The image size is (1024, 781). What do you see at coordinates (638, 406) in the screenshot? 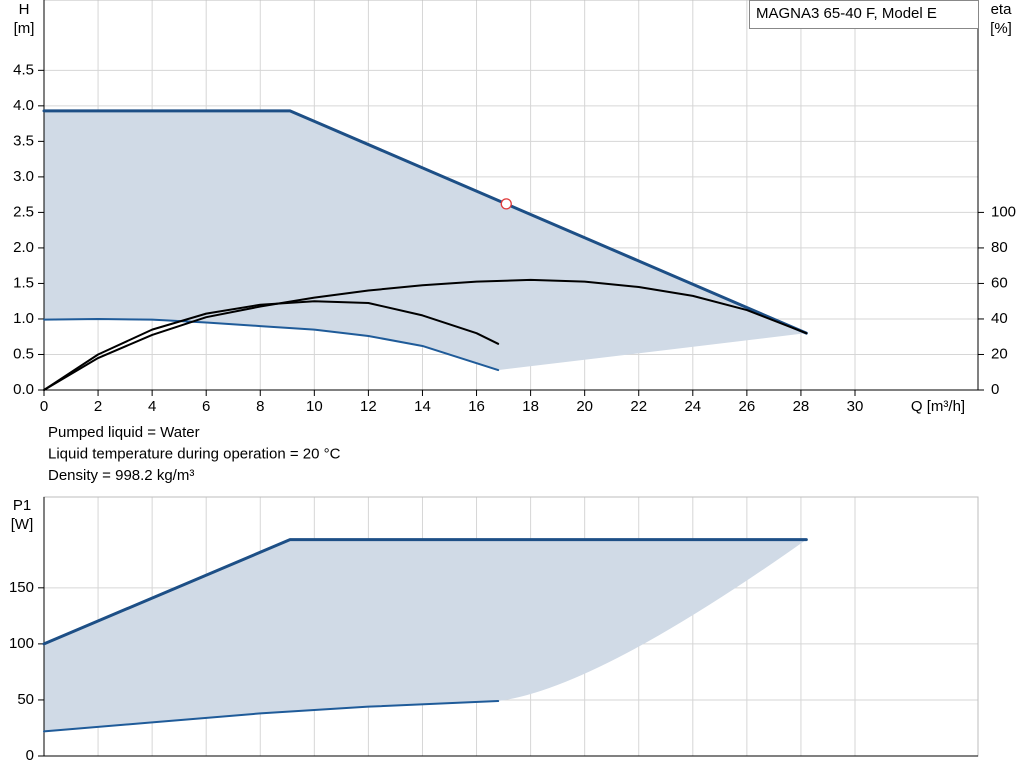
I see `x-tick-label: 22` at bounding box center [638, 406].